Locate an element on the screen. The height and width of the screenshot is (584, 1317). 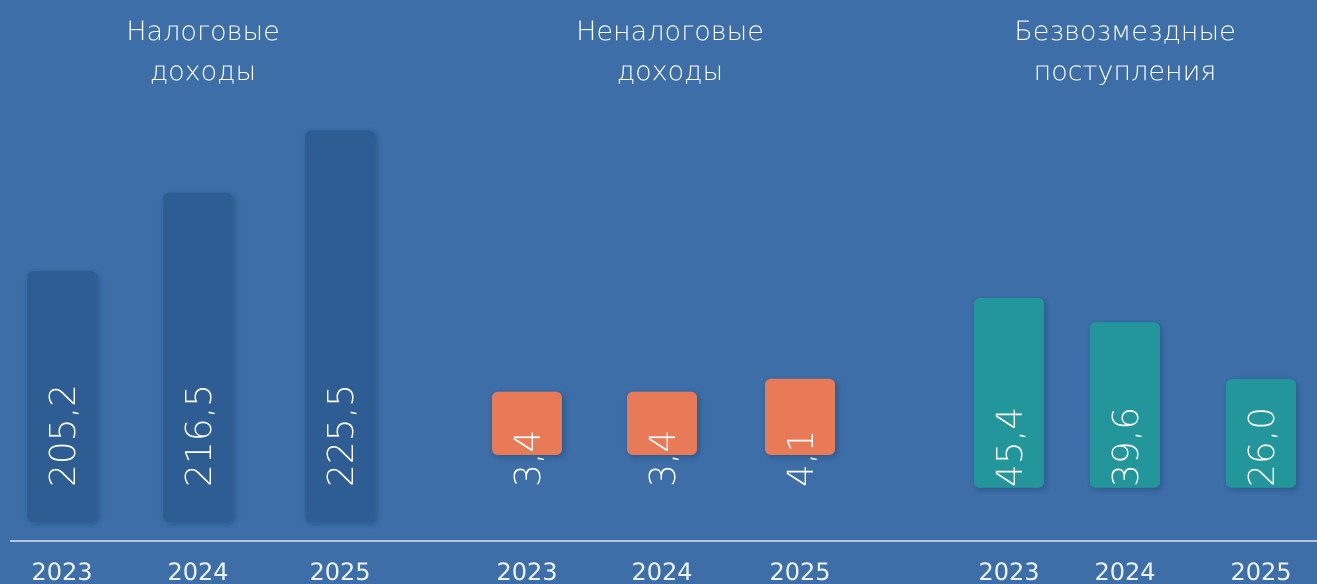
value-label: 26,0 is located at coordinates (1262, 447).